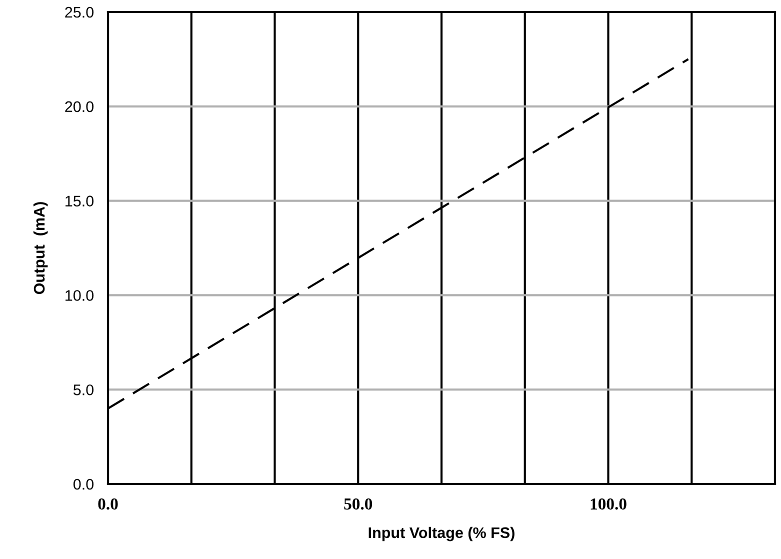 The image size is (781, 559). What do you see at coordinates (441, 534) in the screenshot?
I see `x-axis-title: Input Voltage (% FS)` at bounding box center [441, 534].